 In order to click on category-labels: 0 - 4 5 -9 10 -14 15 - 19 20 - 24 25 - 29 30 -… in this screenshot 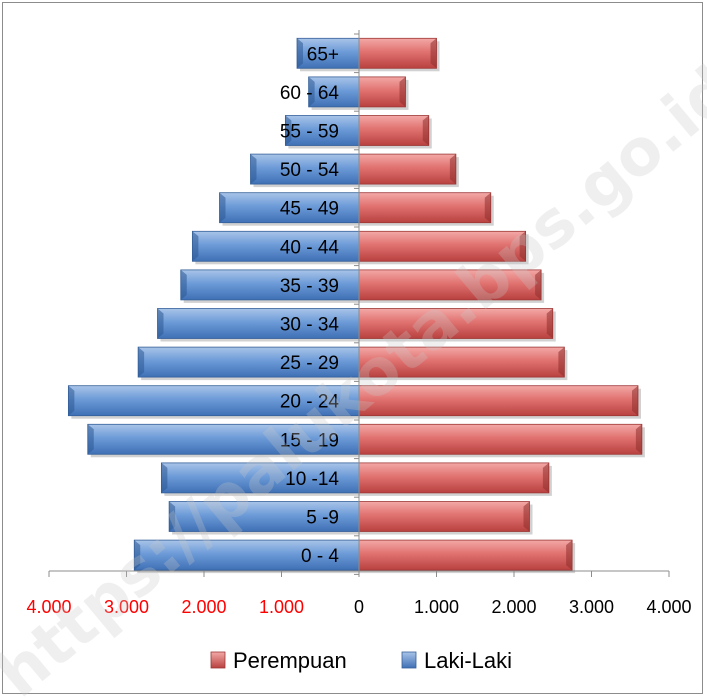, I will do `click(310, 305)`.